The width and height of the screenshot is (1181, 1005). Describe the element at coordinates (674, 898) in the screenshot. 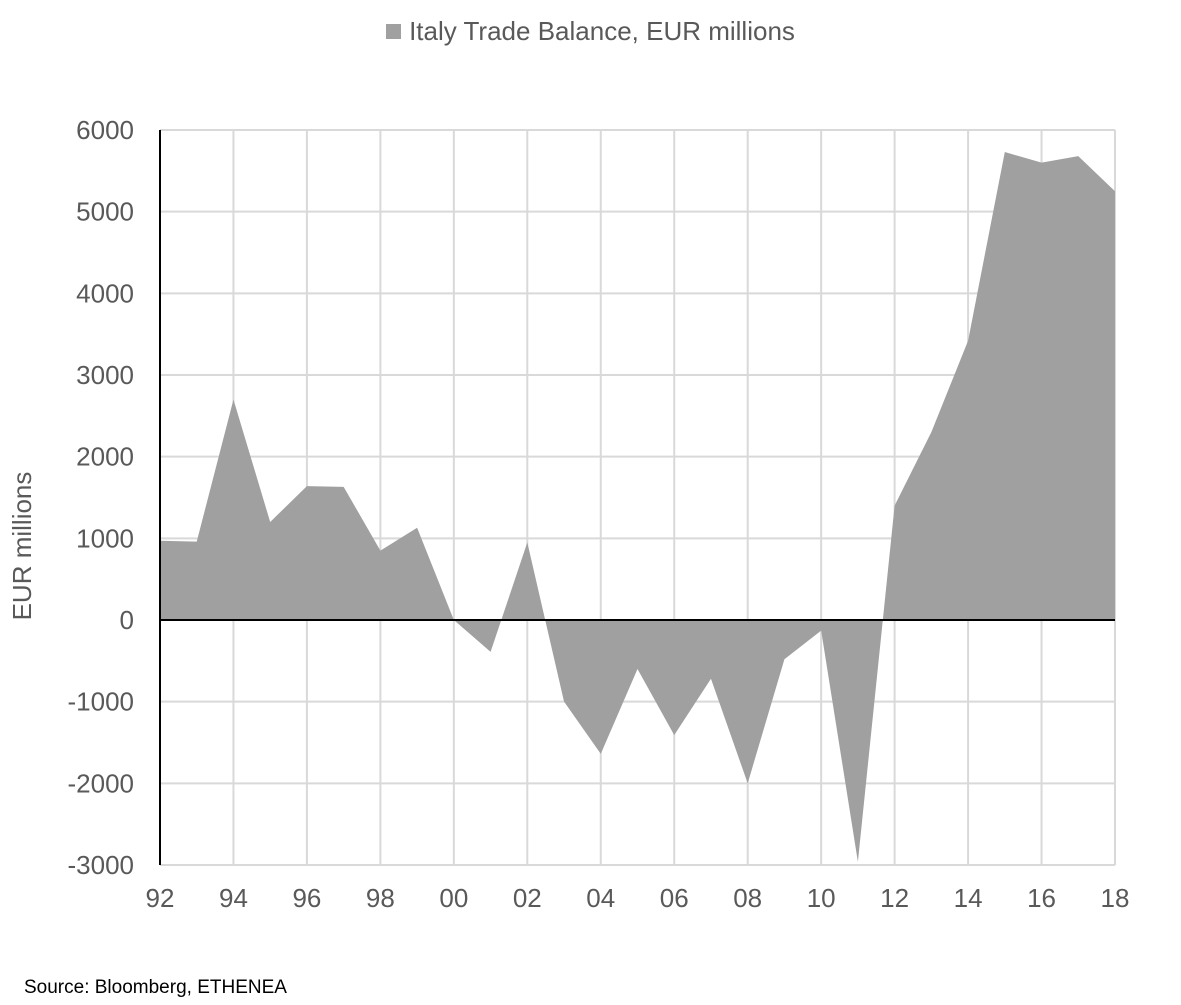

I see `x-tick-label: 06` at that location.